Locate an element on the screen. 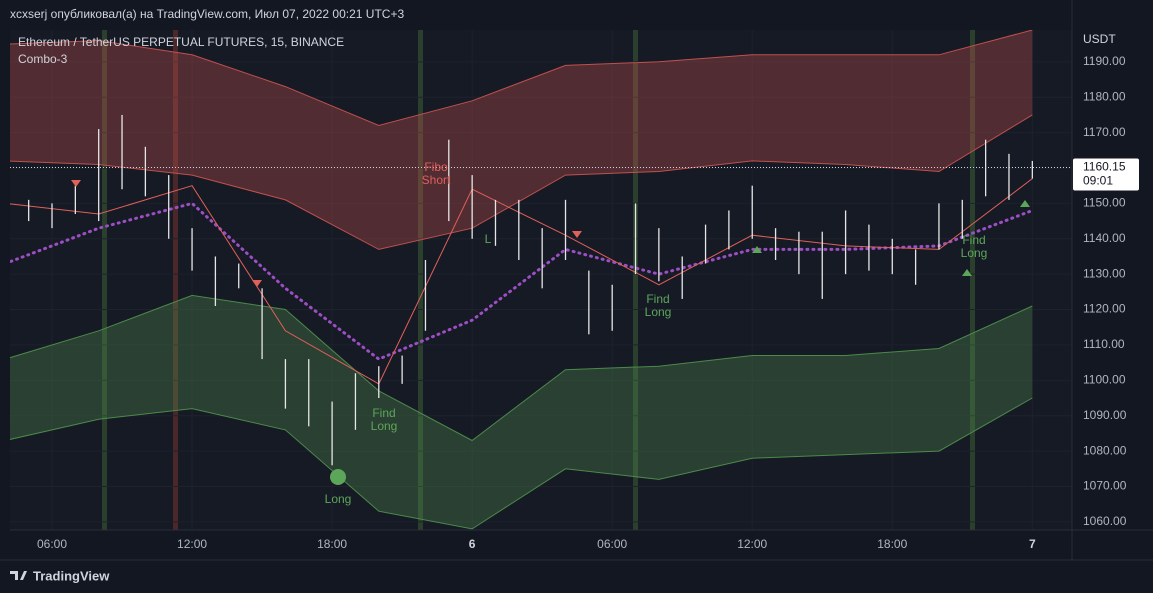  y-tick-label: 1110.00 is located at coordinates (1104, 344).